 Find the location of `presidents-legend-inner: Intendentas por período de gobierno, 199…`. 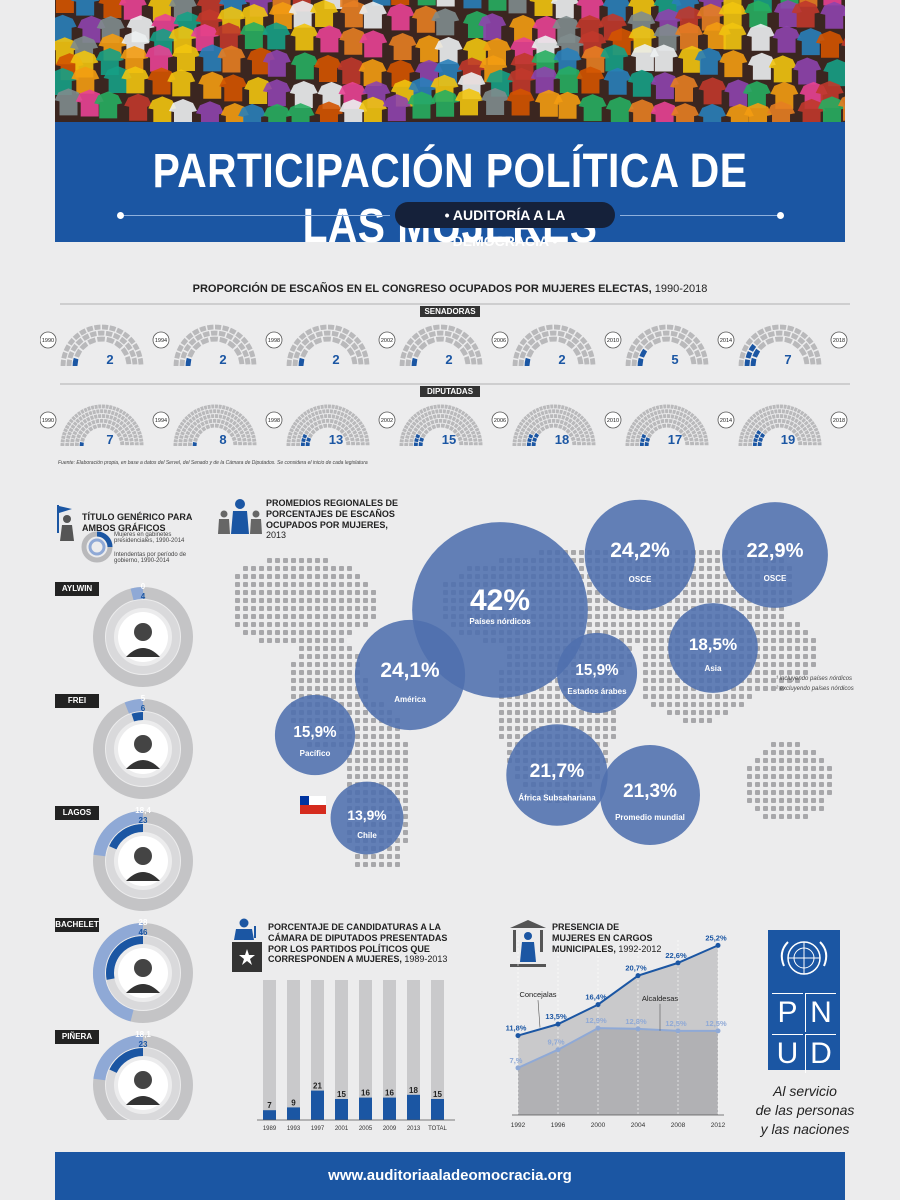

presidents-legend-inner: Intendentas por período de gobierno, 199… is located at coordinates (150, 558).